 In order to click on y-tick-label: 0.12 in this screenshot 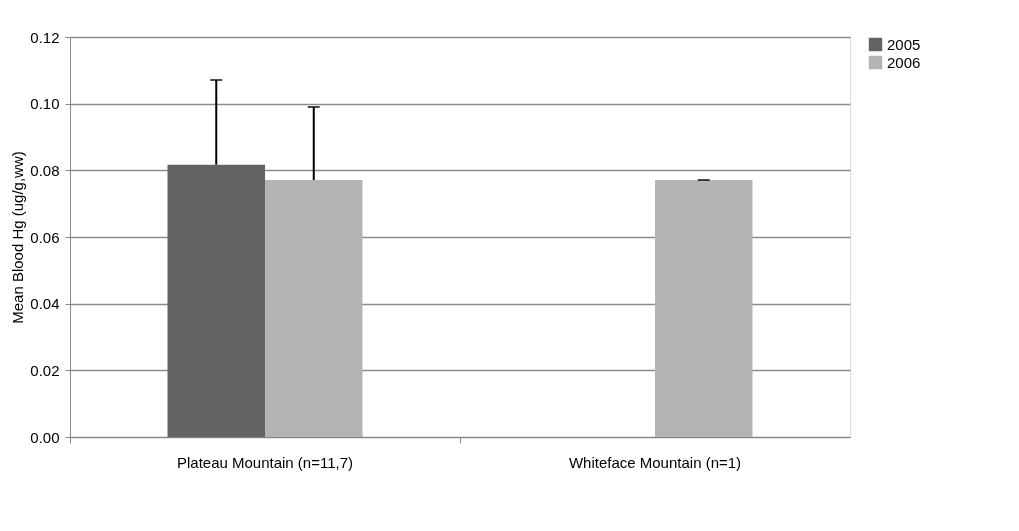, I will do `click(45, 37)`.